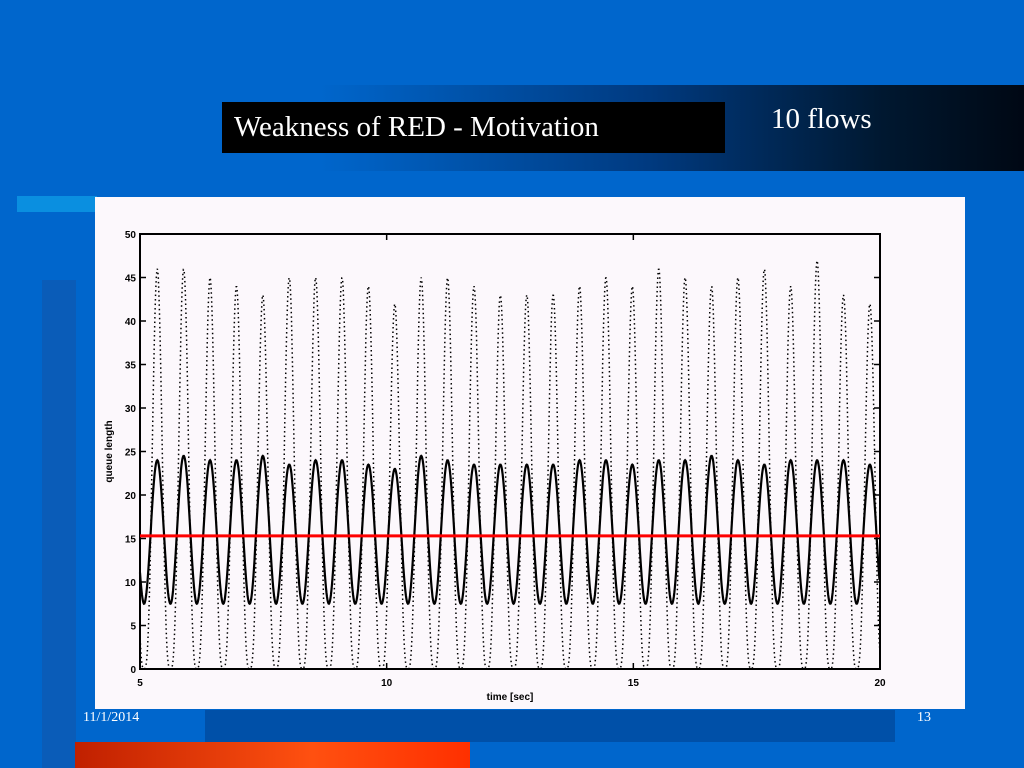  Describe the element at coordinates (924, 717) in the screenshot. I see `slide-page-number: 13` at that location.